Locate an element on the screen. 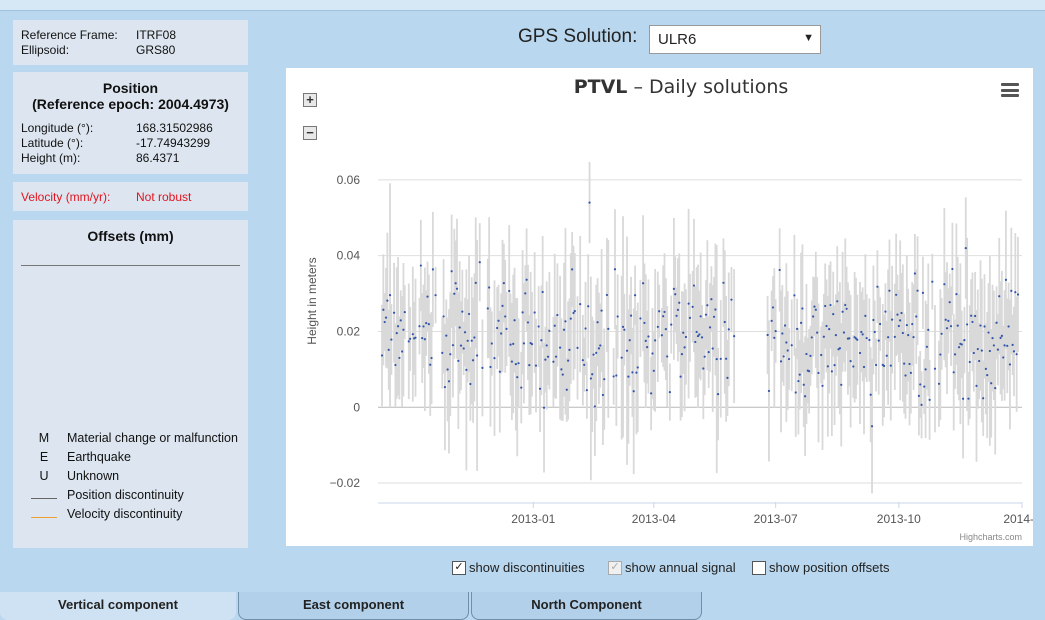 This screenshot has width=1045, height=620. gps-solution-select: ULR6 ▼ is located at coordinates (735, 39).